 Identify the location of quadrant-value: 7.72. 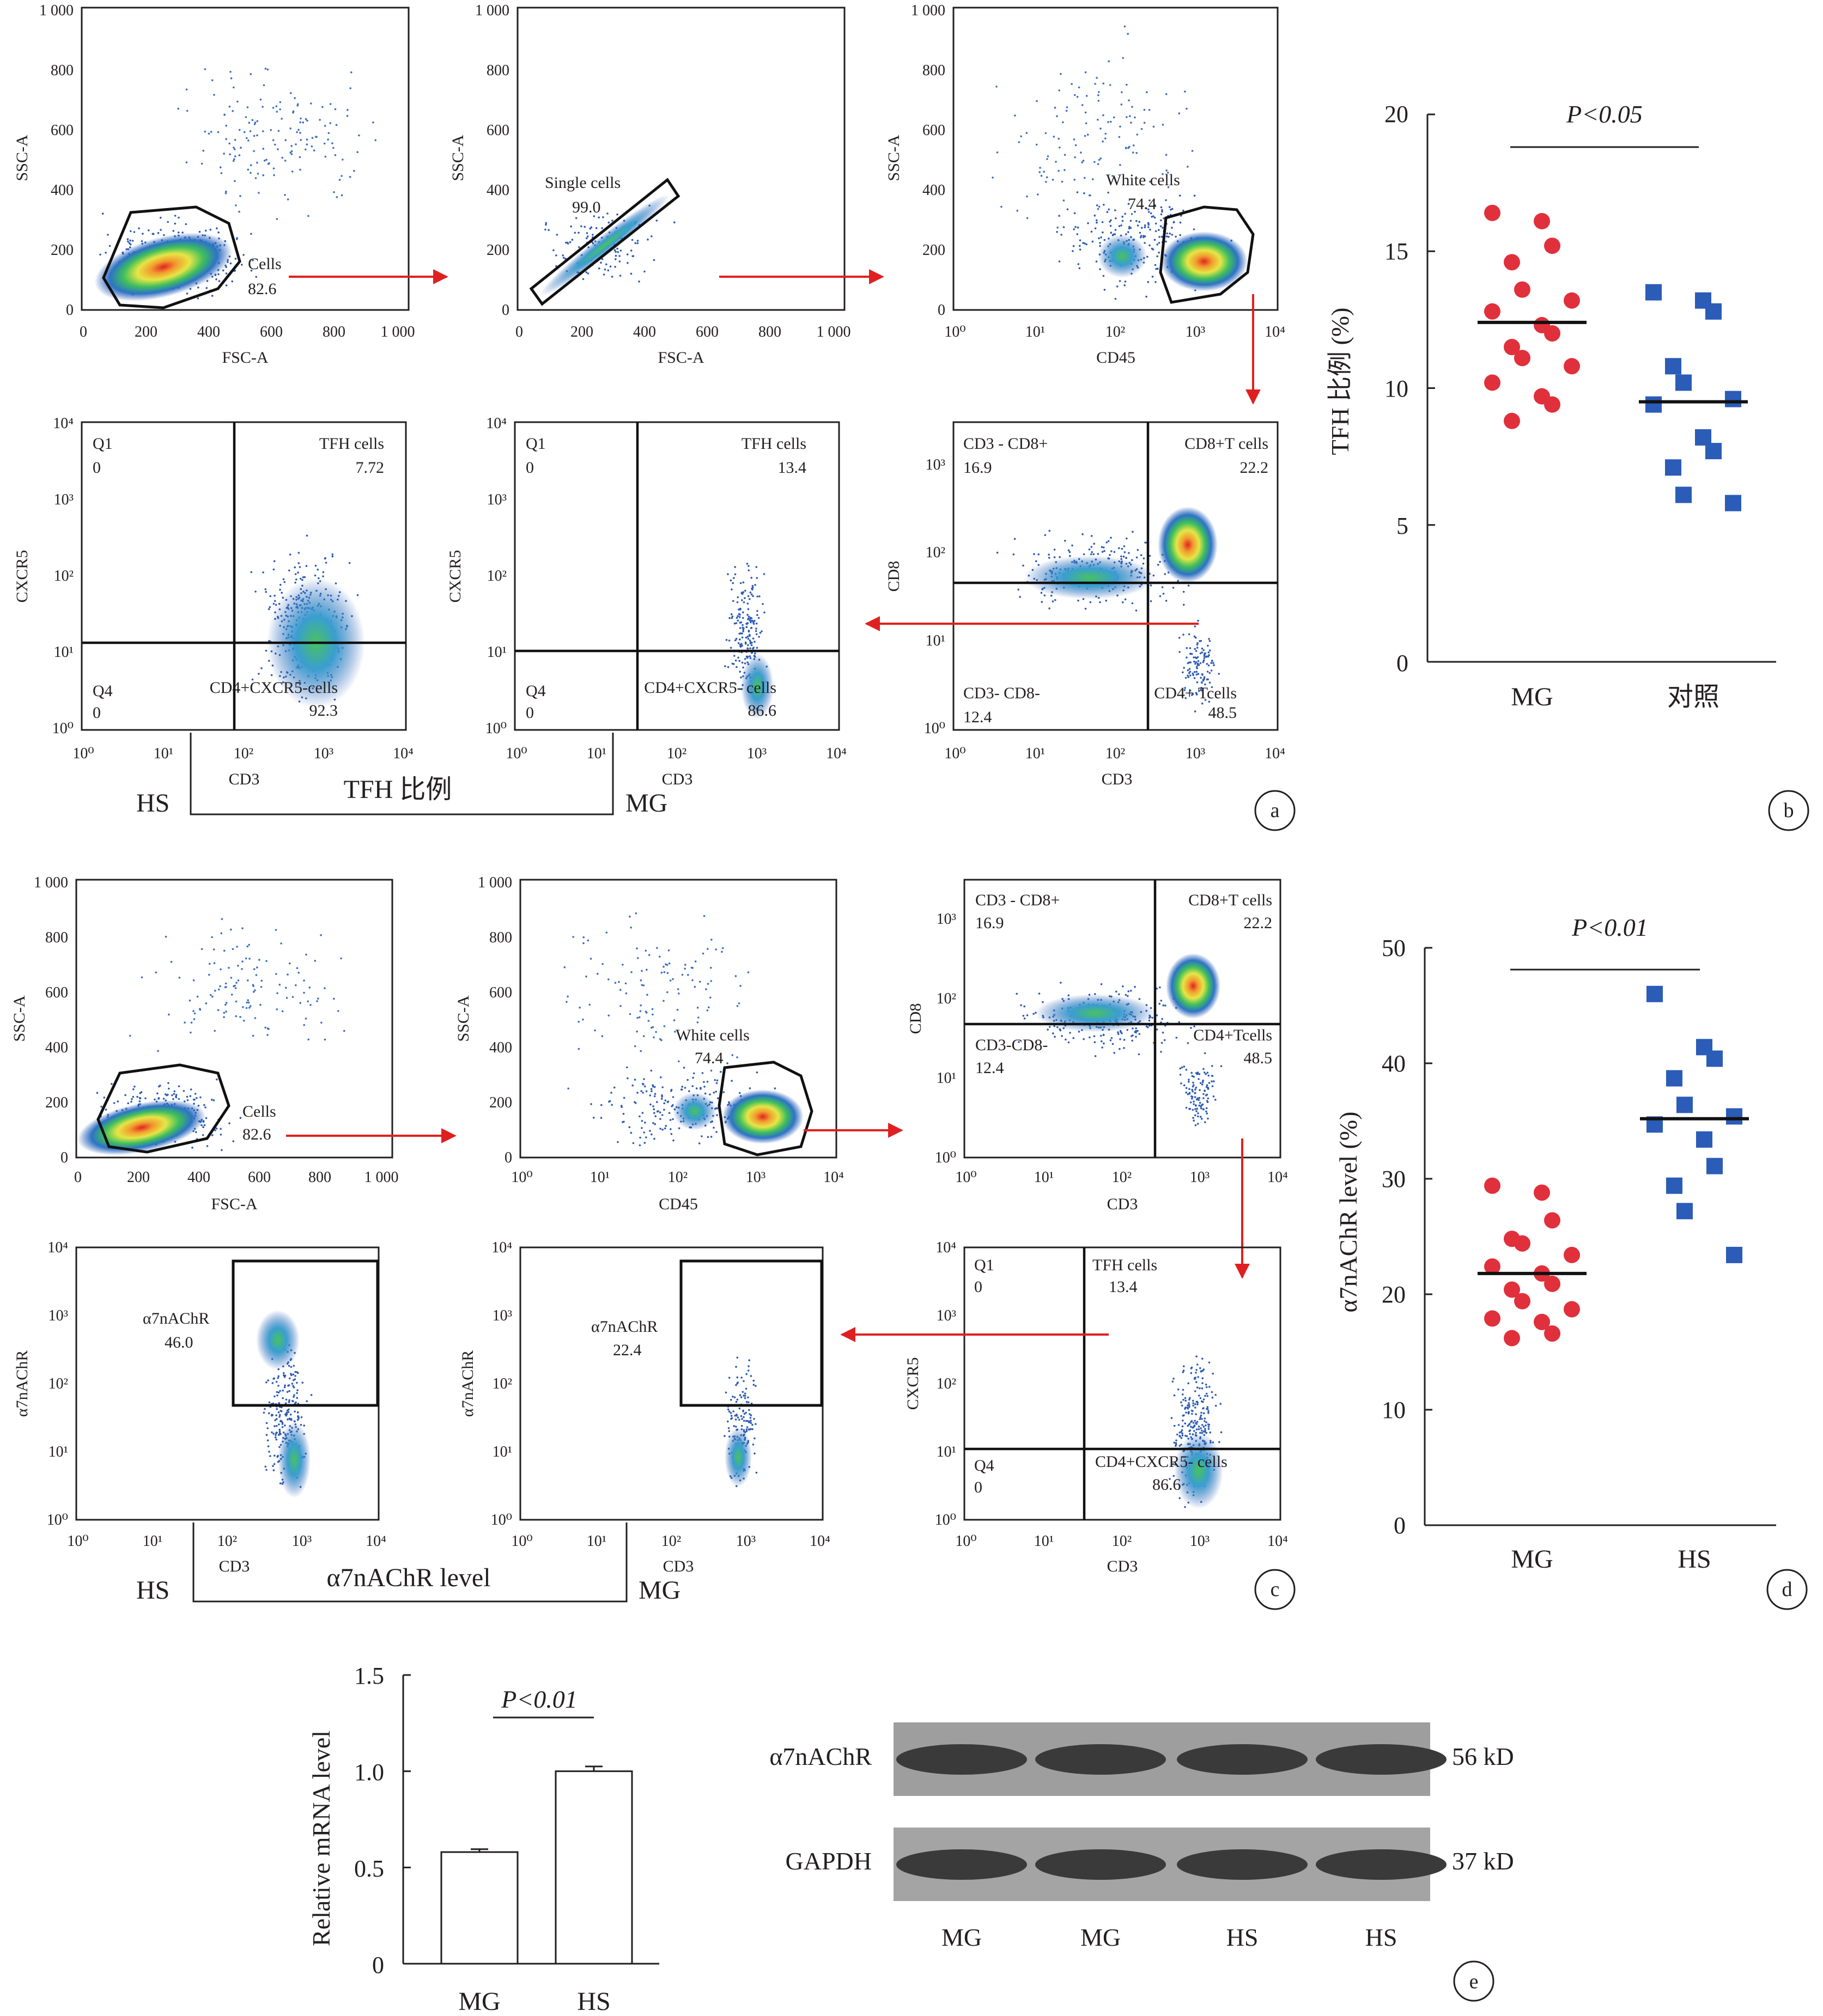
(371, 468).